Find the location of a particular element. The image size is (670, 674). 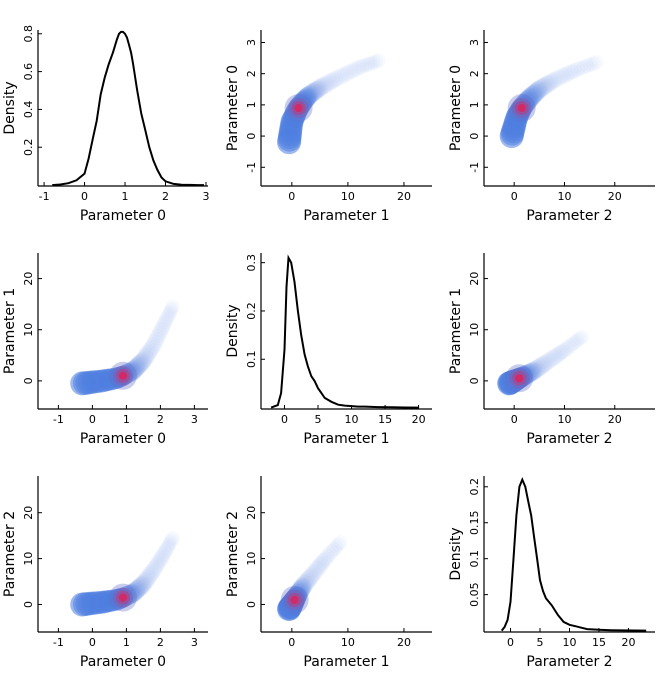

x-tick-label: -1 is located at coordinates (58, 419).